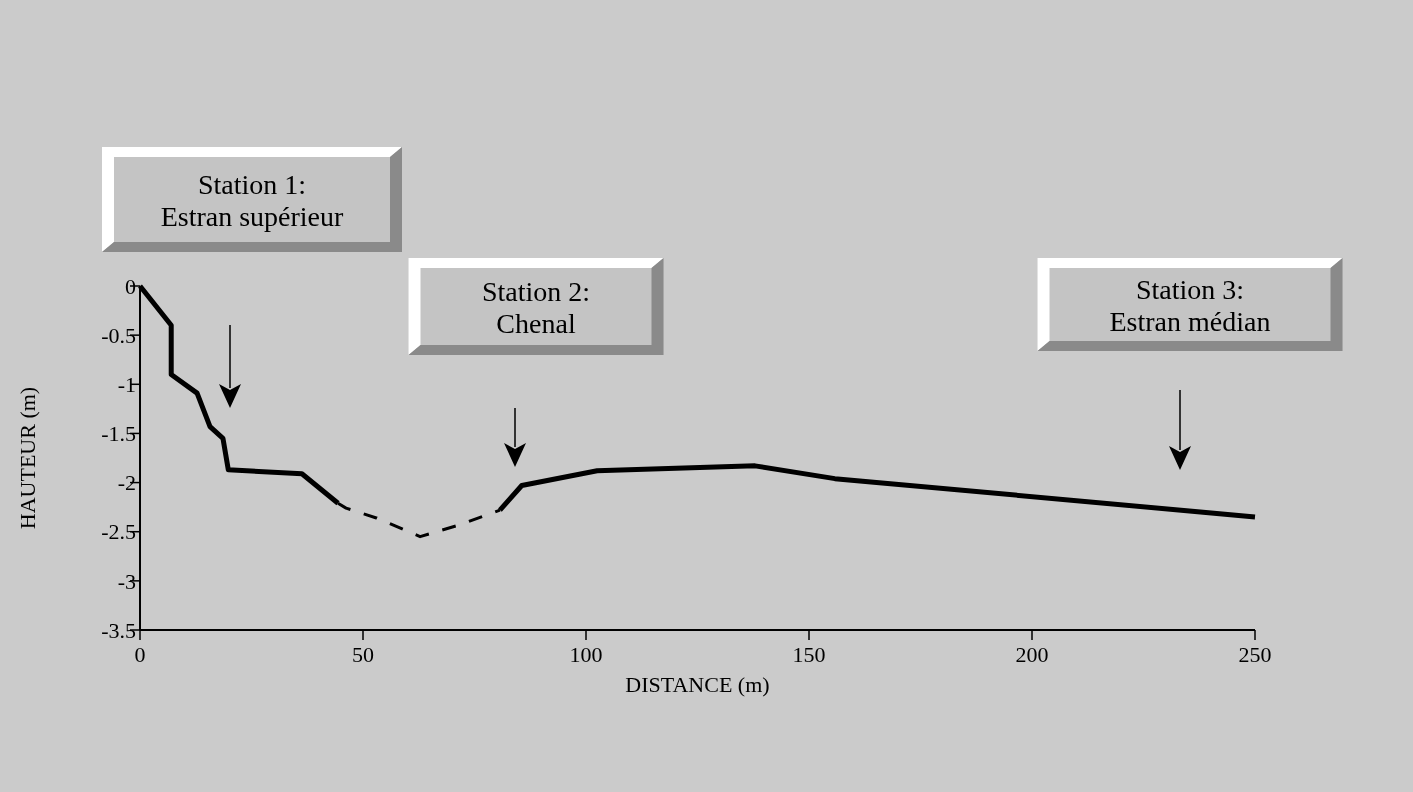 This screenshot has height=792, width=1413. What do you see at coordinates (126, 581) in the screenshot?
I see `y-tick-label: -3` at bounding box center [126, 581].